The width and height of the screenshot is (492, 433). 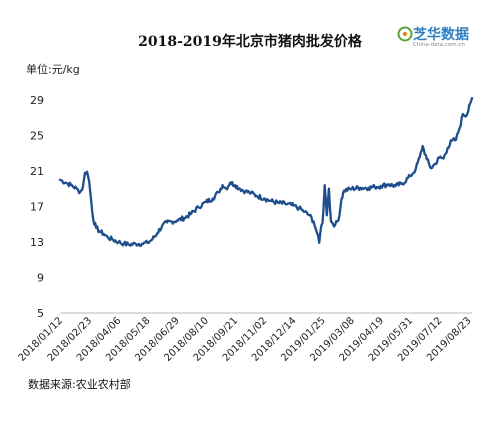 I want to click on chart-title: 2018-2019年北京市猪肉批发价格, so click(x=250, y=41).